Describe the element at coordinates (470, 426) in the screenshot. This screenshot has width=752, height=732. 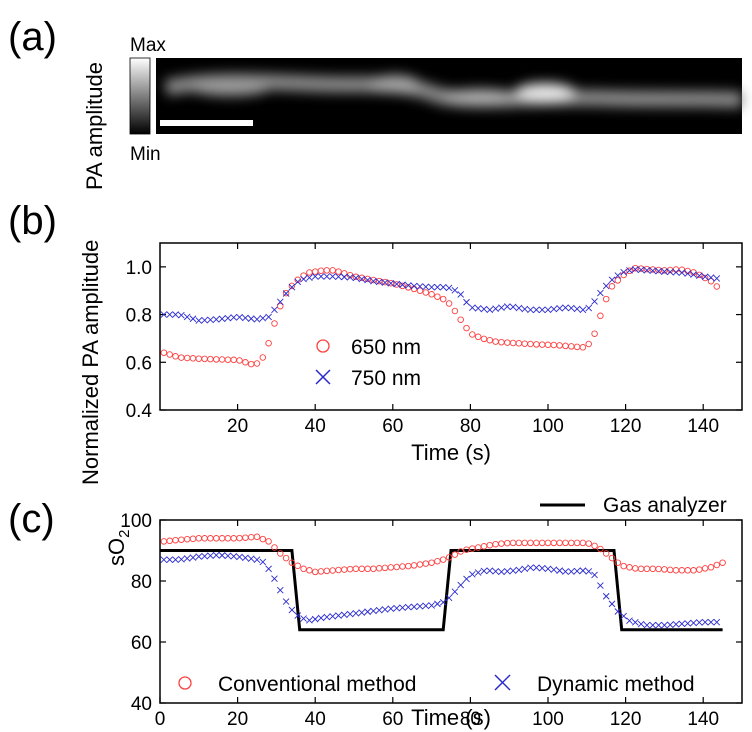
I see `chart-b-xtick-label: 80` at that location.